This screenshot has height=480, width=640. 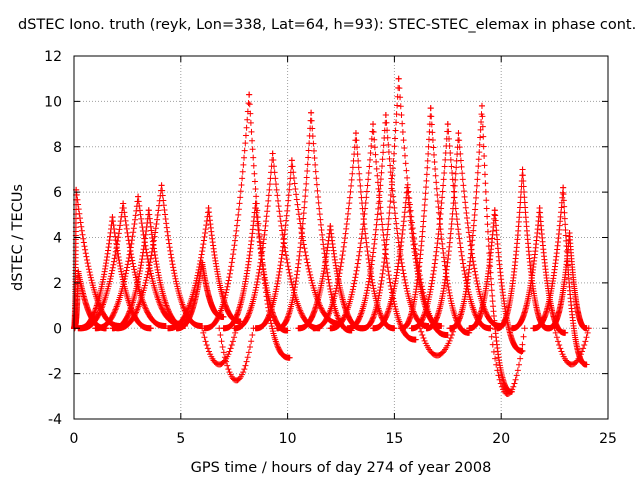 What do you see at coordinates (55, 375) in the screenshot?
I see `y-tick-label: -2` at bounding box center [55, 375].